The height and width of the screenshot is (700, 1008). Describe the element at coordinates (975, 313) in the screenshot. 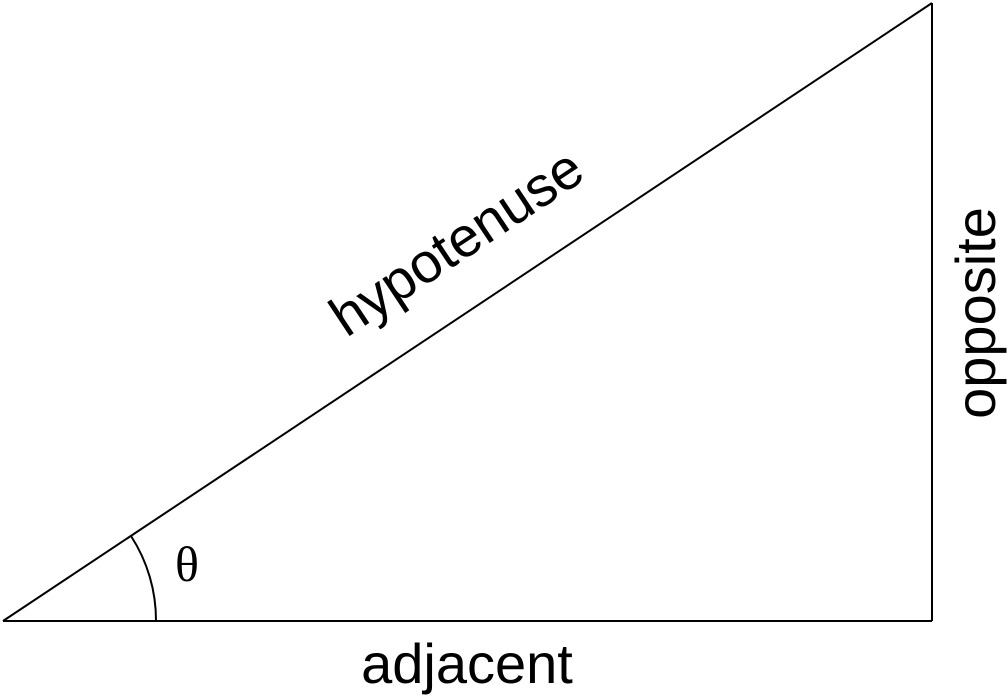

I see `opposite-label: opposite` at that location.